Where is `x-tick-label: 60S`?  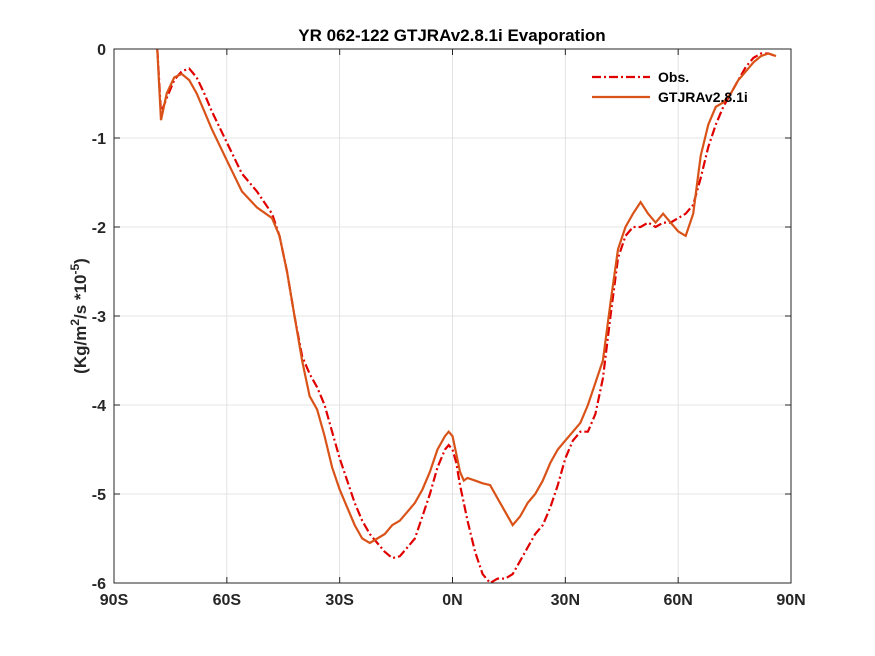 x-tick-label: 60S is located at coordinates (227, 600).